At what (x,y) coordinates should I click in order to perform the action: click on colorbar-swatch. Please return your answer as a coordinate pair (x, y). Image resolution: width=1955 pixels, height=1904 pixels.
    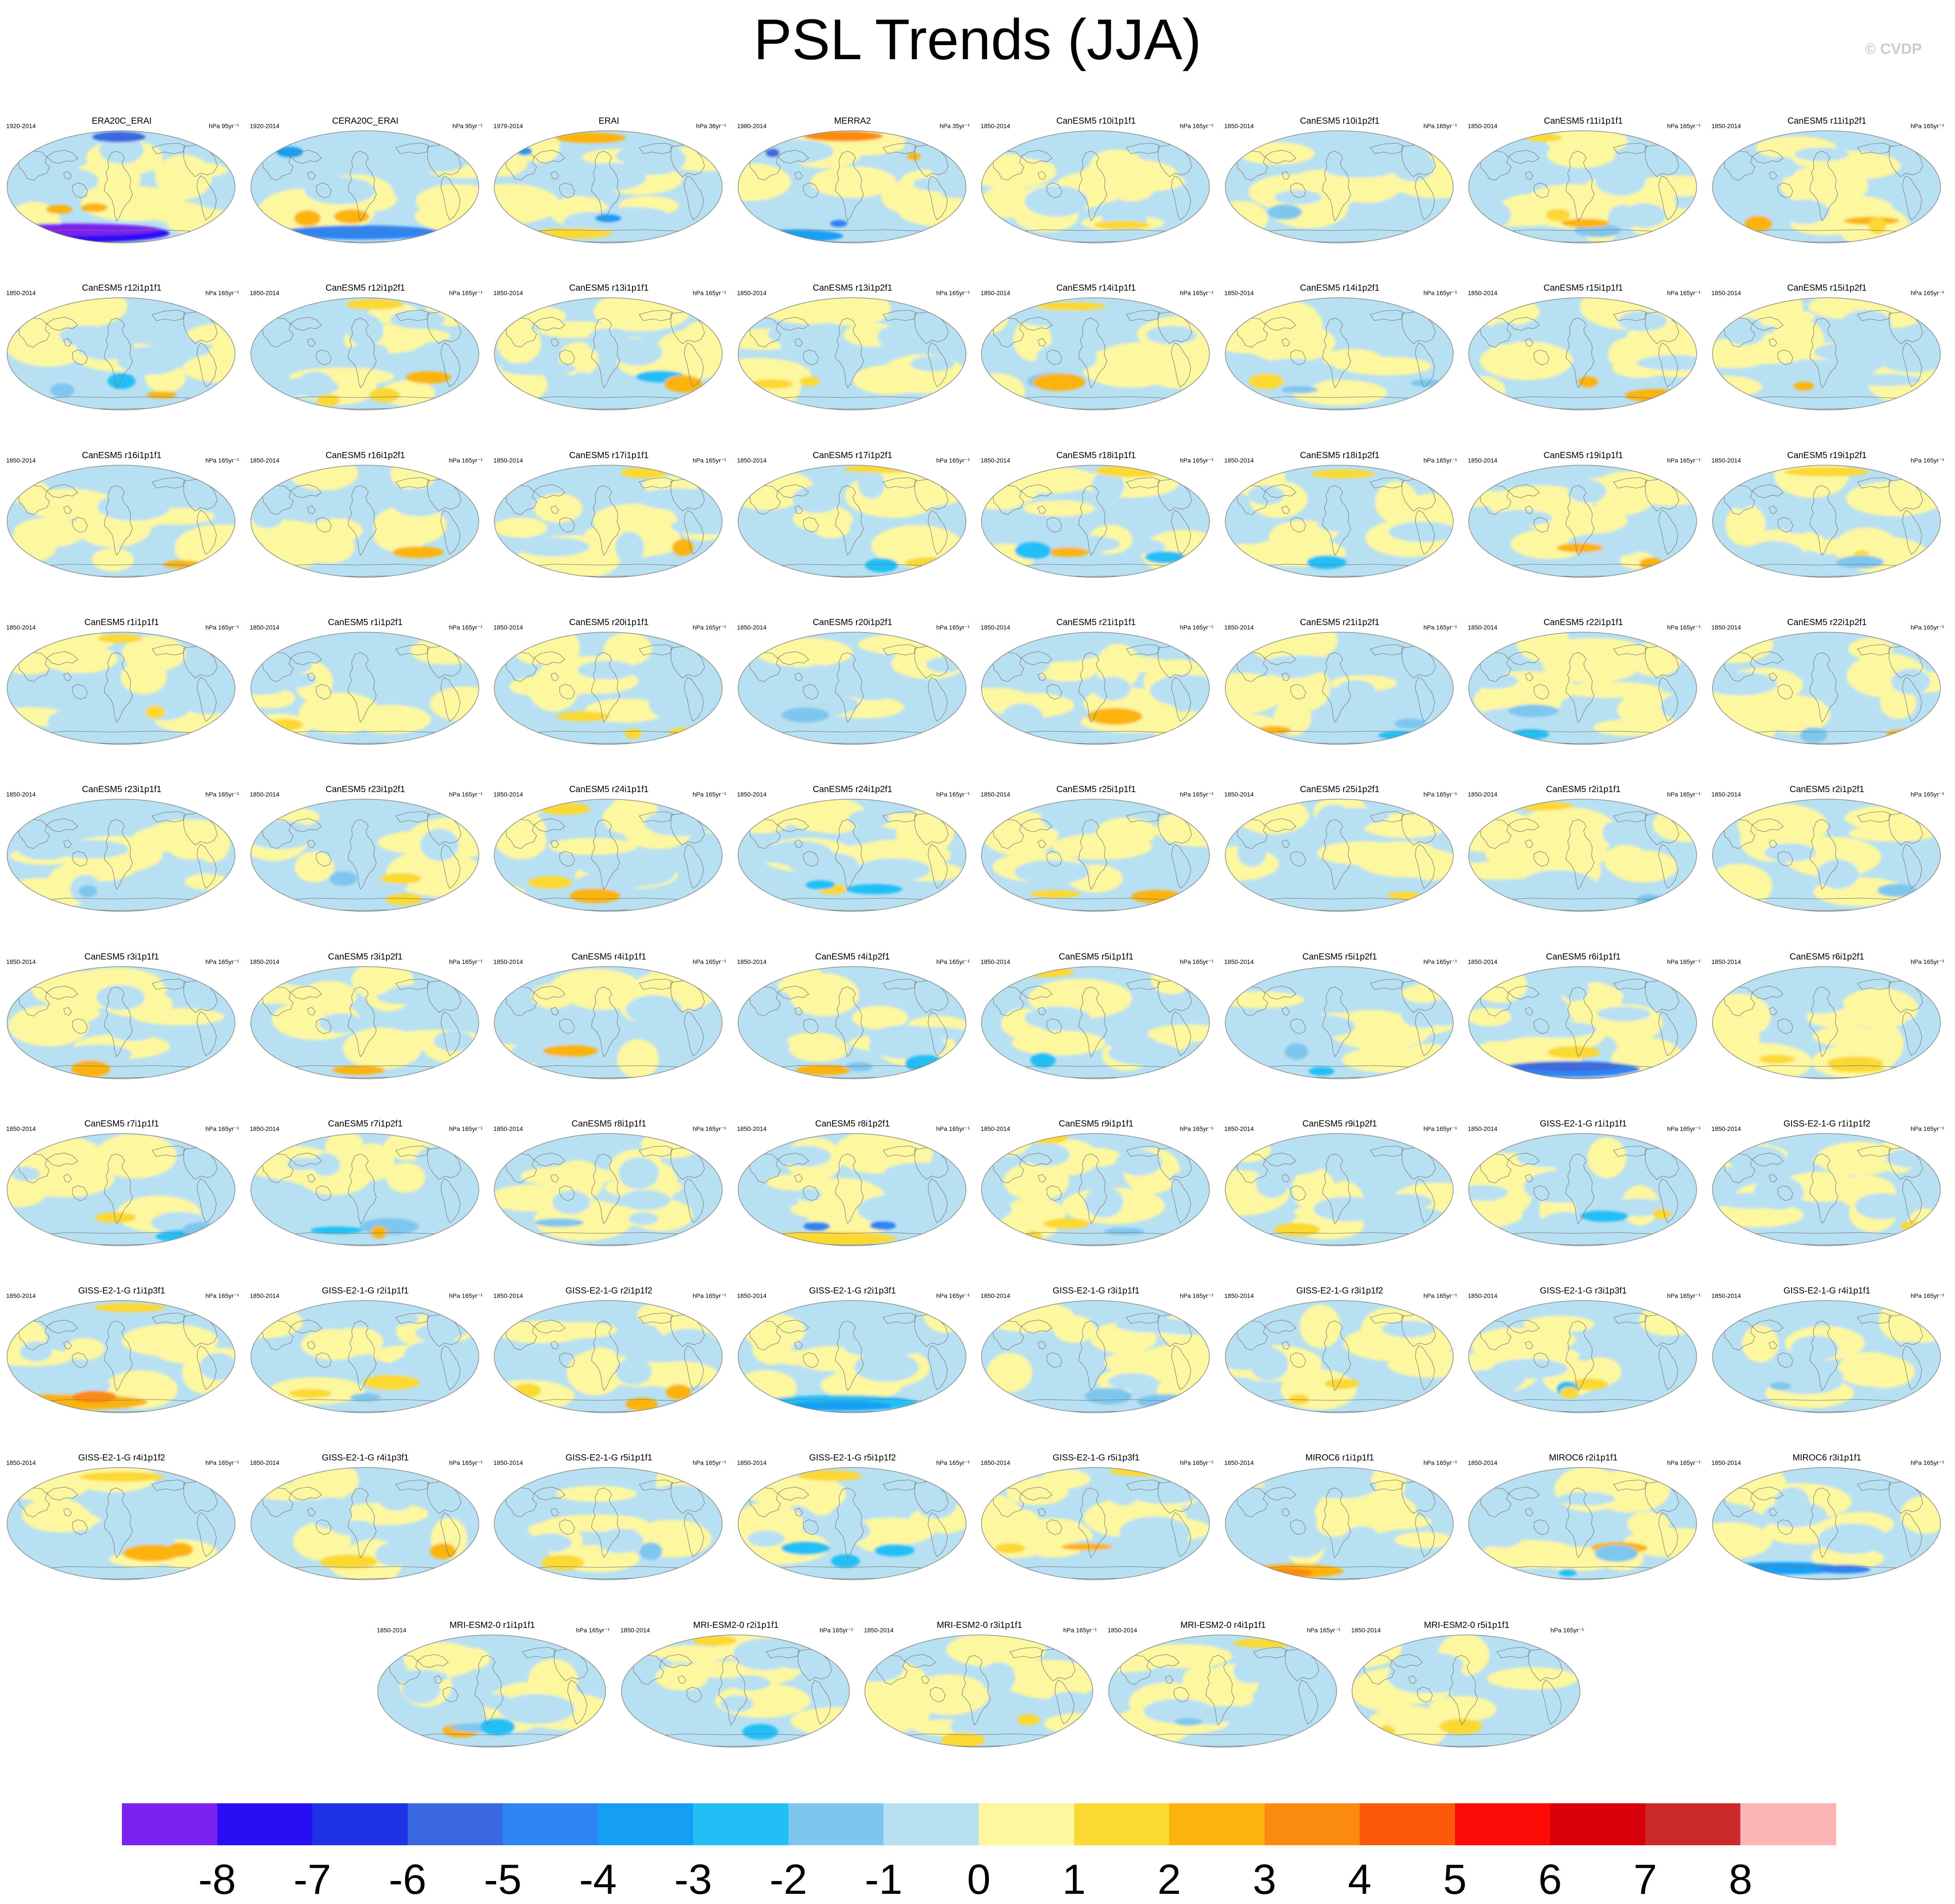
    Looking at the image, I should click on (1217, 1824).